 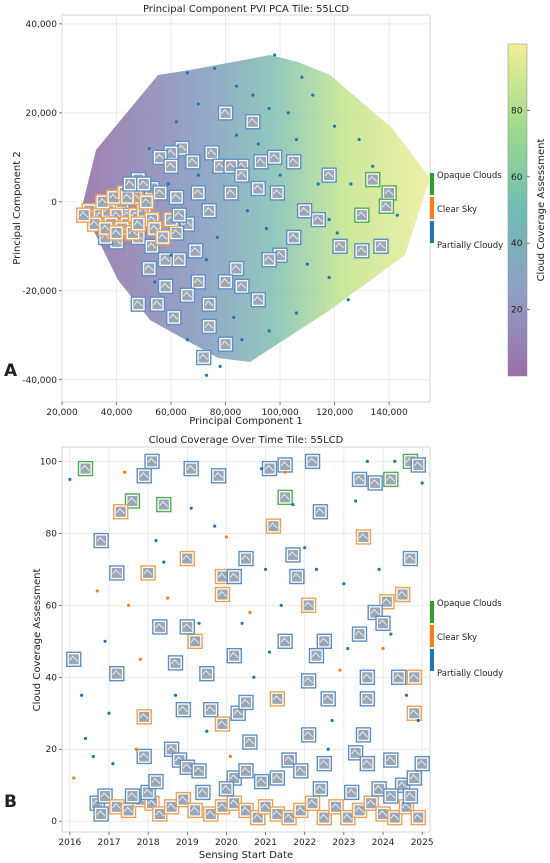 I want to click on legend-swatch-clear, so click(x=432, y=208).